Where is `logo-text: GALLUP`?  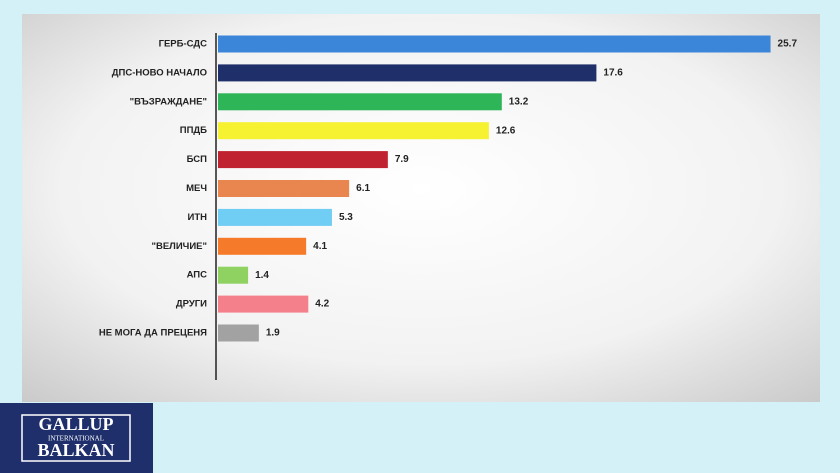 logo-text: GALLUP is located at coordinates (75, 424).